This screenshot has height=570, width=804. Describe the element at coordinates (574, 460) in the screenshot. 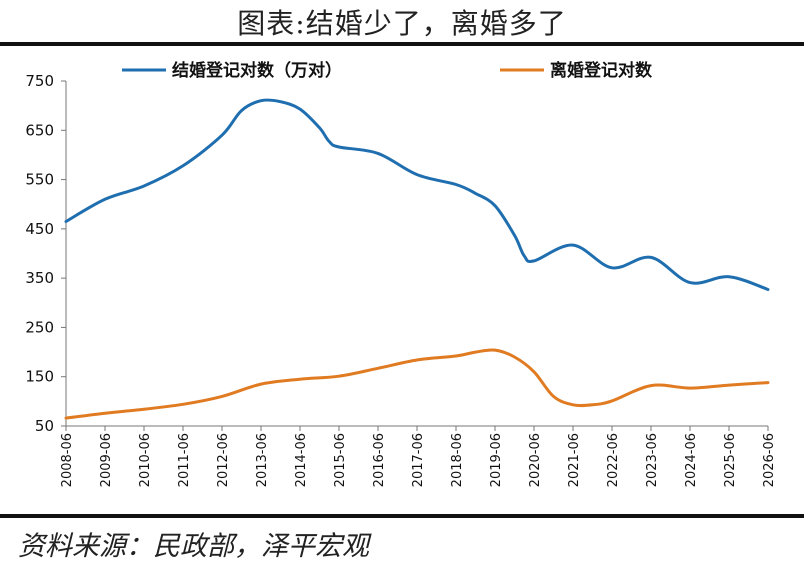

I see `x-tick-label: 2021-06` at that location.